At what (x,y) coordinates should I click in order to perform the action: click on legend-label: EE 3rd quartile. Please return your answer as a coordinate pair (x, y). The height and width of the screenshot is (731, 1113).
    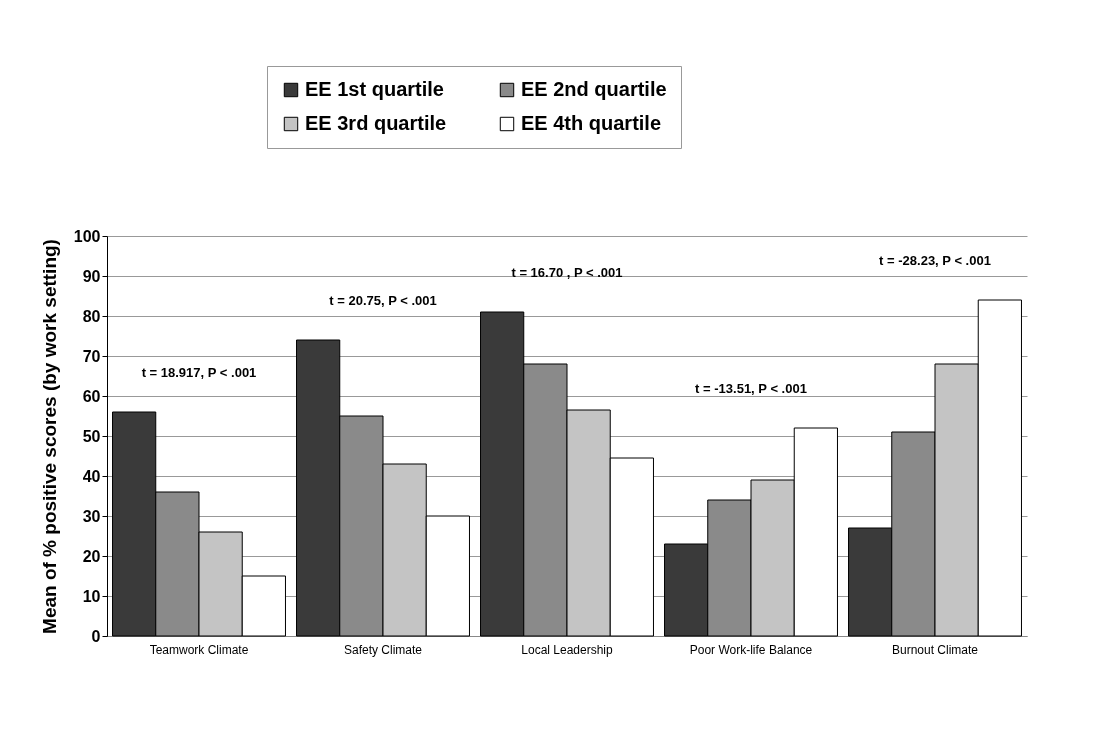
    Looking at the image, I should click on (376, 123).